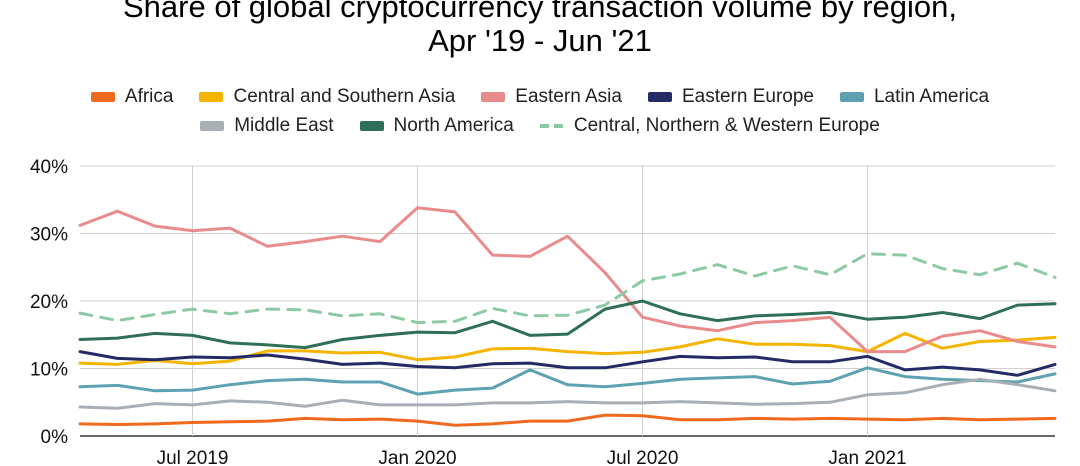 This screenshot has height=466, width=1080. What do you see at coordinates (726, 125) in the screenshot?
I see `legend-label-cnw-europe: Central, Northern & Western Europe` at bounding box center [726, 125].